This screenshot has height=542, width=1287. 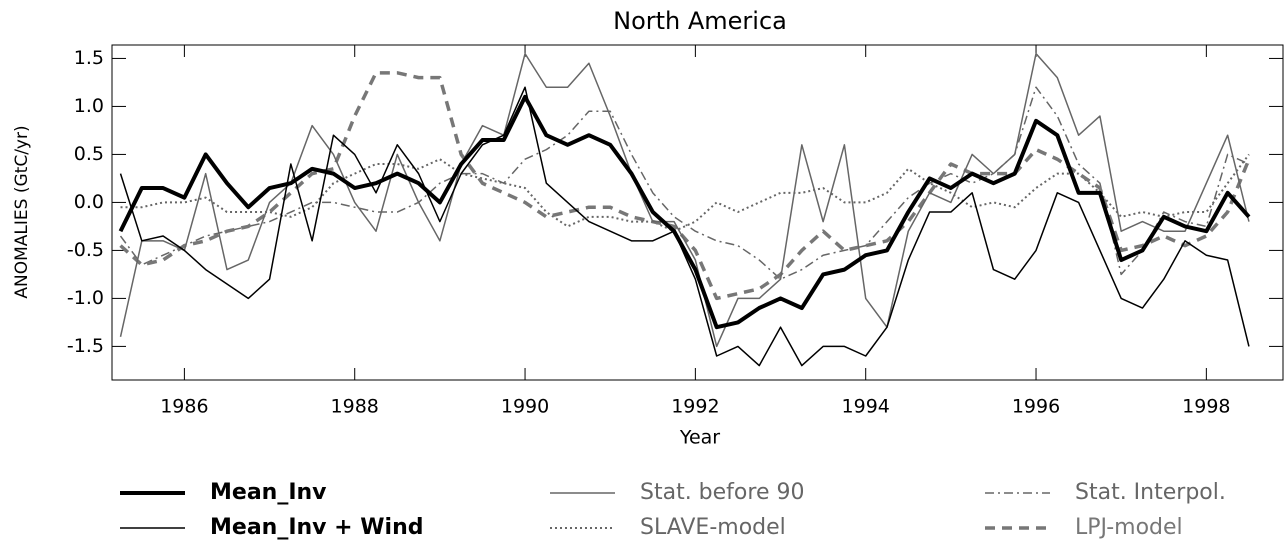 What do you see at coordinates (722, 492) in the screenshot?
I see `legend-label: Stat. before 90` at bounding box center [722, 492].